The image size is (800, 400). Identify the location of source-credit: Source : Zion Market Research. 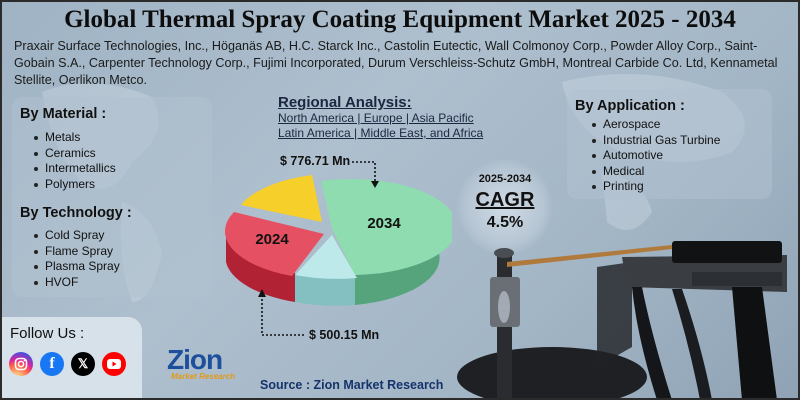
(352, 385).